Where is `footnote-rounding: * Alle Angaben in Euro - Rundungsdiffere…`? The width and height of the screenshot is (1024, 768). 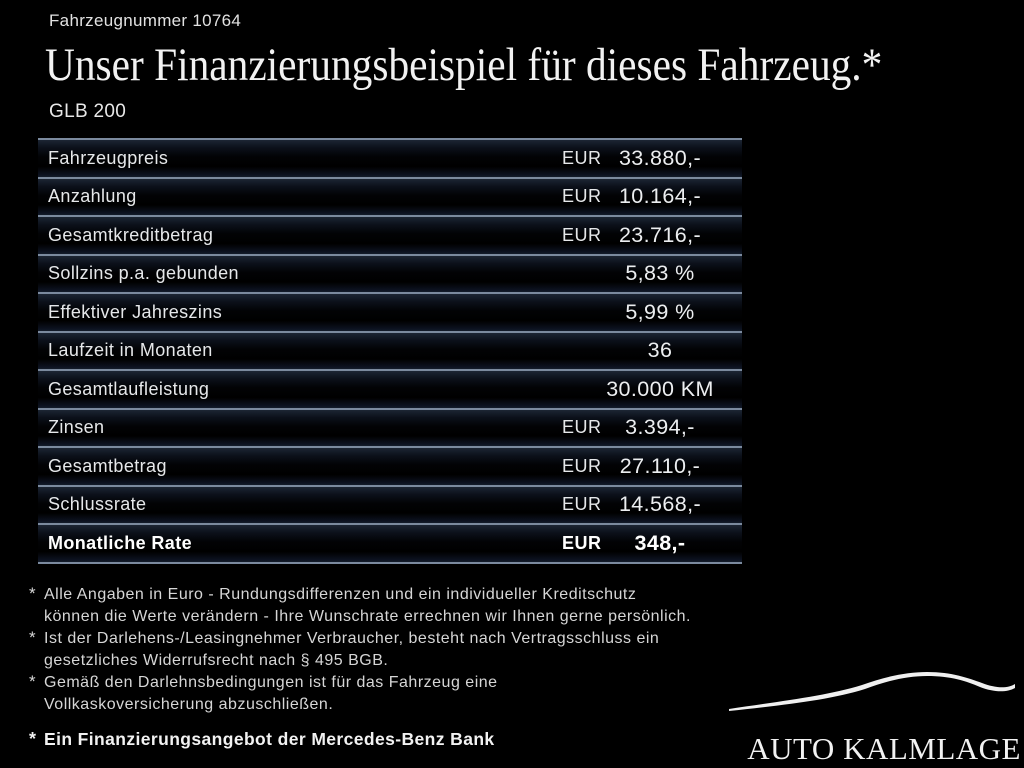 footnote-rounding: * Alle Angaben in Euro - Rundungsdiffere… is located at coordinates (399, 606).